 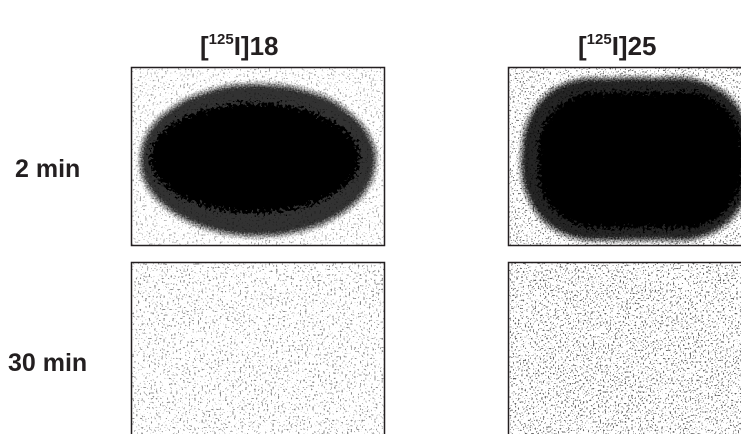 What do you see at coordinates (256, 46) in the screenshot?
I see `title-suffix: I]18` at bounding box center [256, 46].